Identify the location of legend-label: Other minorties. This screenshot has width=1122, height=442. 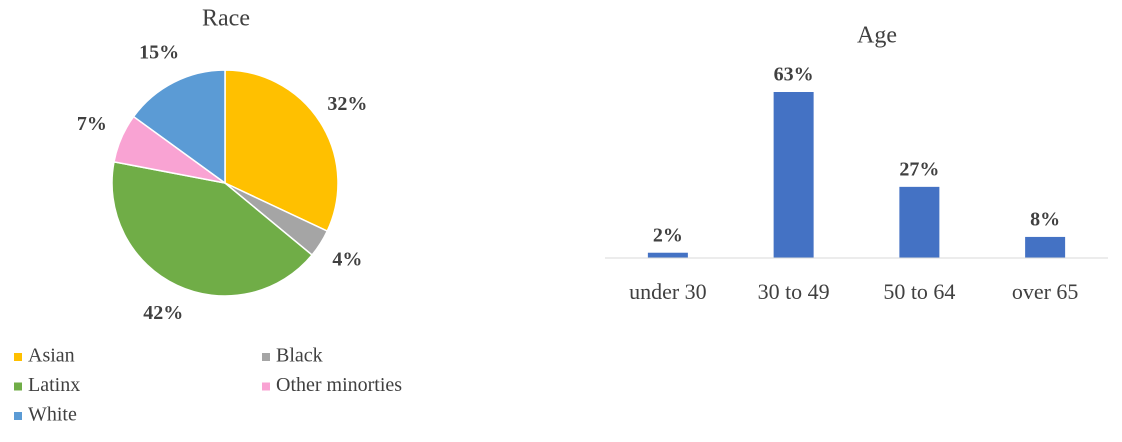
(339, 385).